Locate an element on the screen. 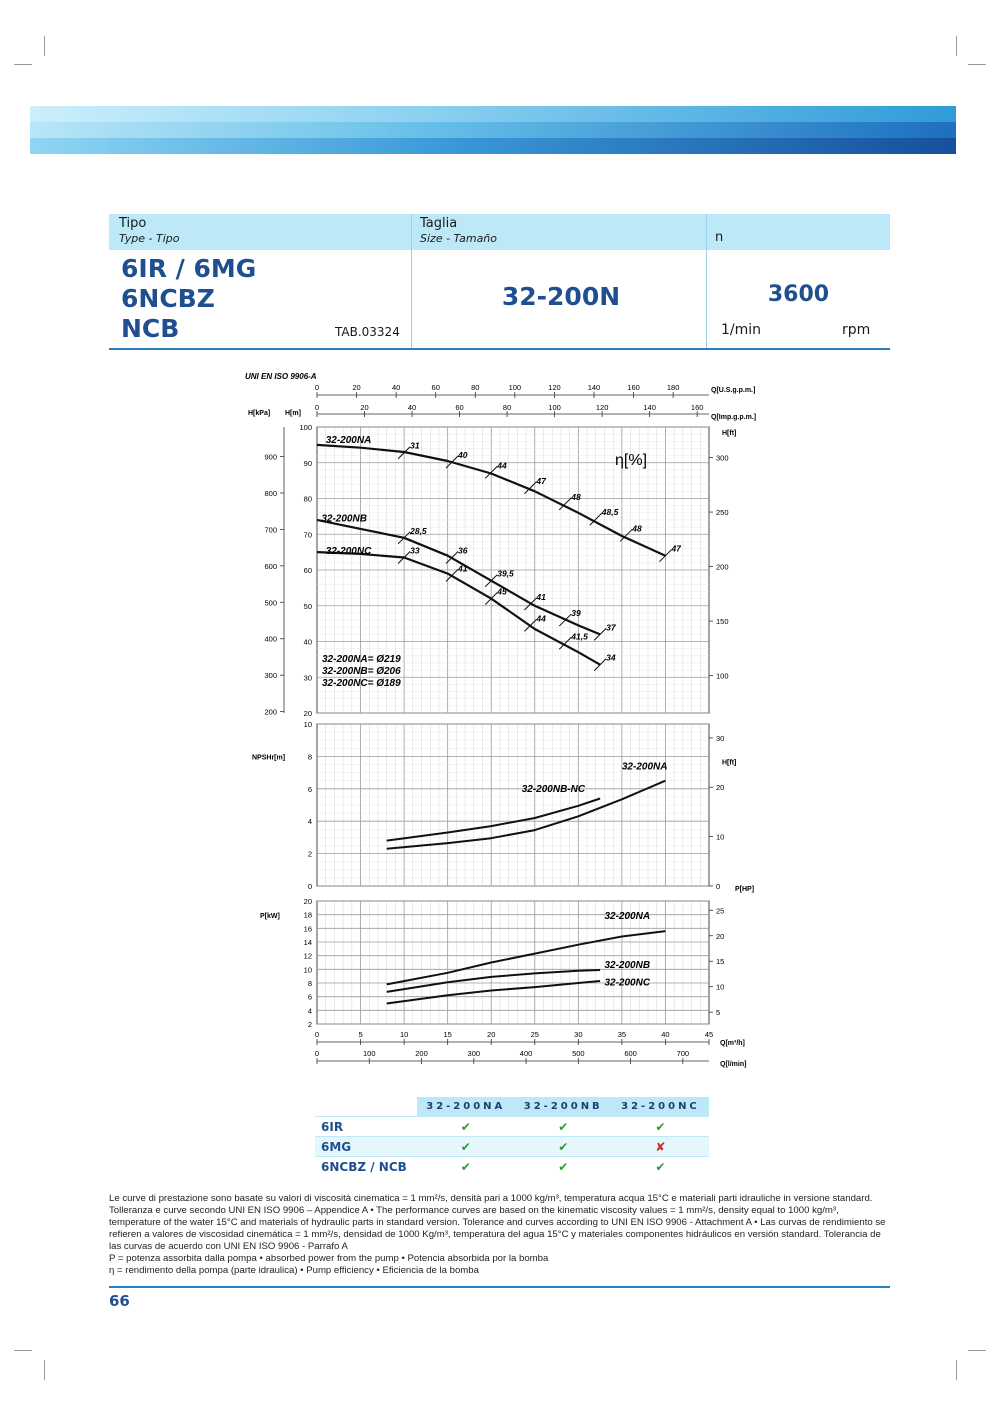 Image resolution: width=1000 pixels, height=1414 pixels. x-tick-label: 500 is located at coordinates (578, 1053).